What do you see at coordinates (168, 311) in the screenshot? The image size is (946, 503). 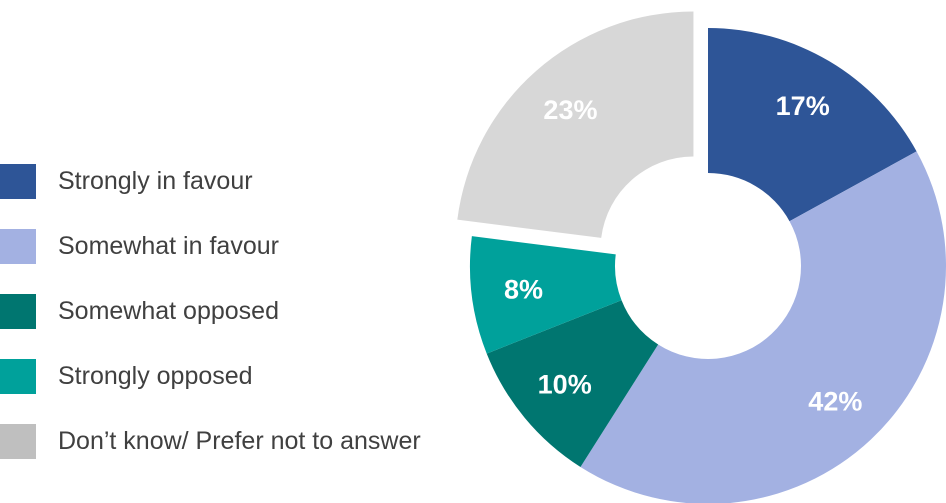 I see `legend-label-somewhat-opposed: Somewhat opposed` at bounding box center [168, 311].